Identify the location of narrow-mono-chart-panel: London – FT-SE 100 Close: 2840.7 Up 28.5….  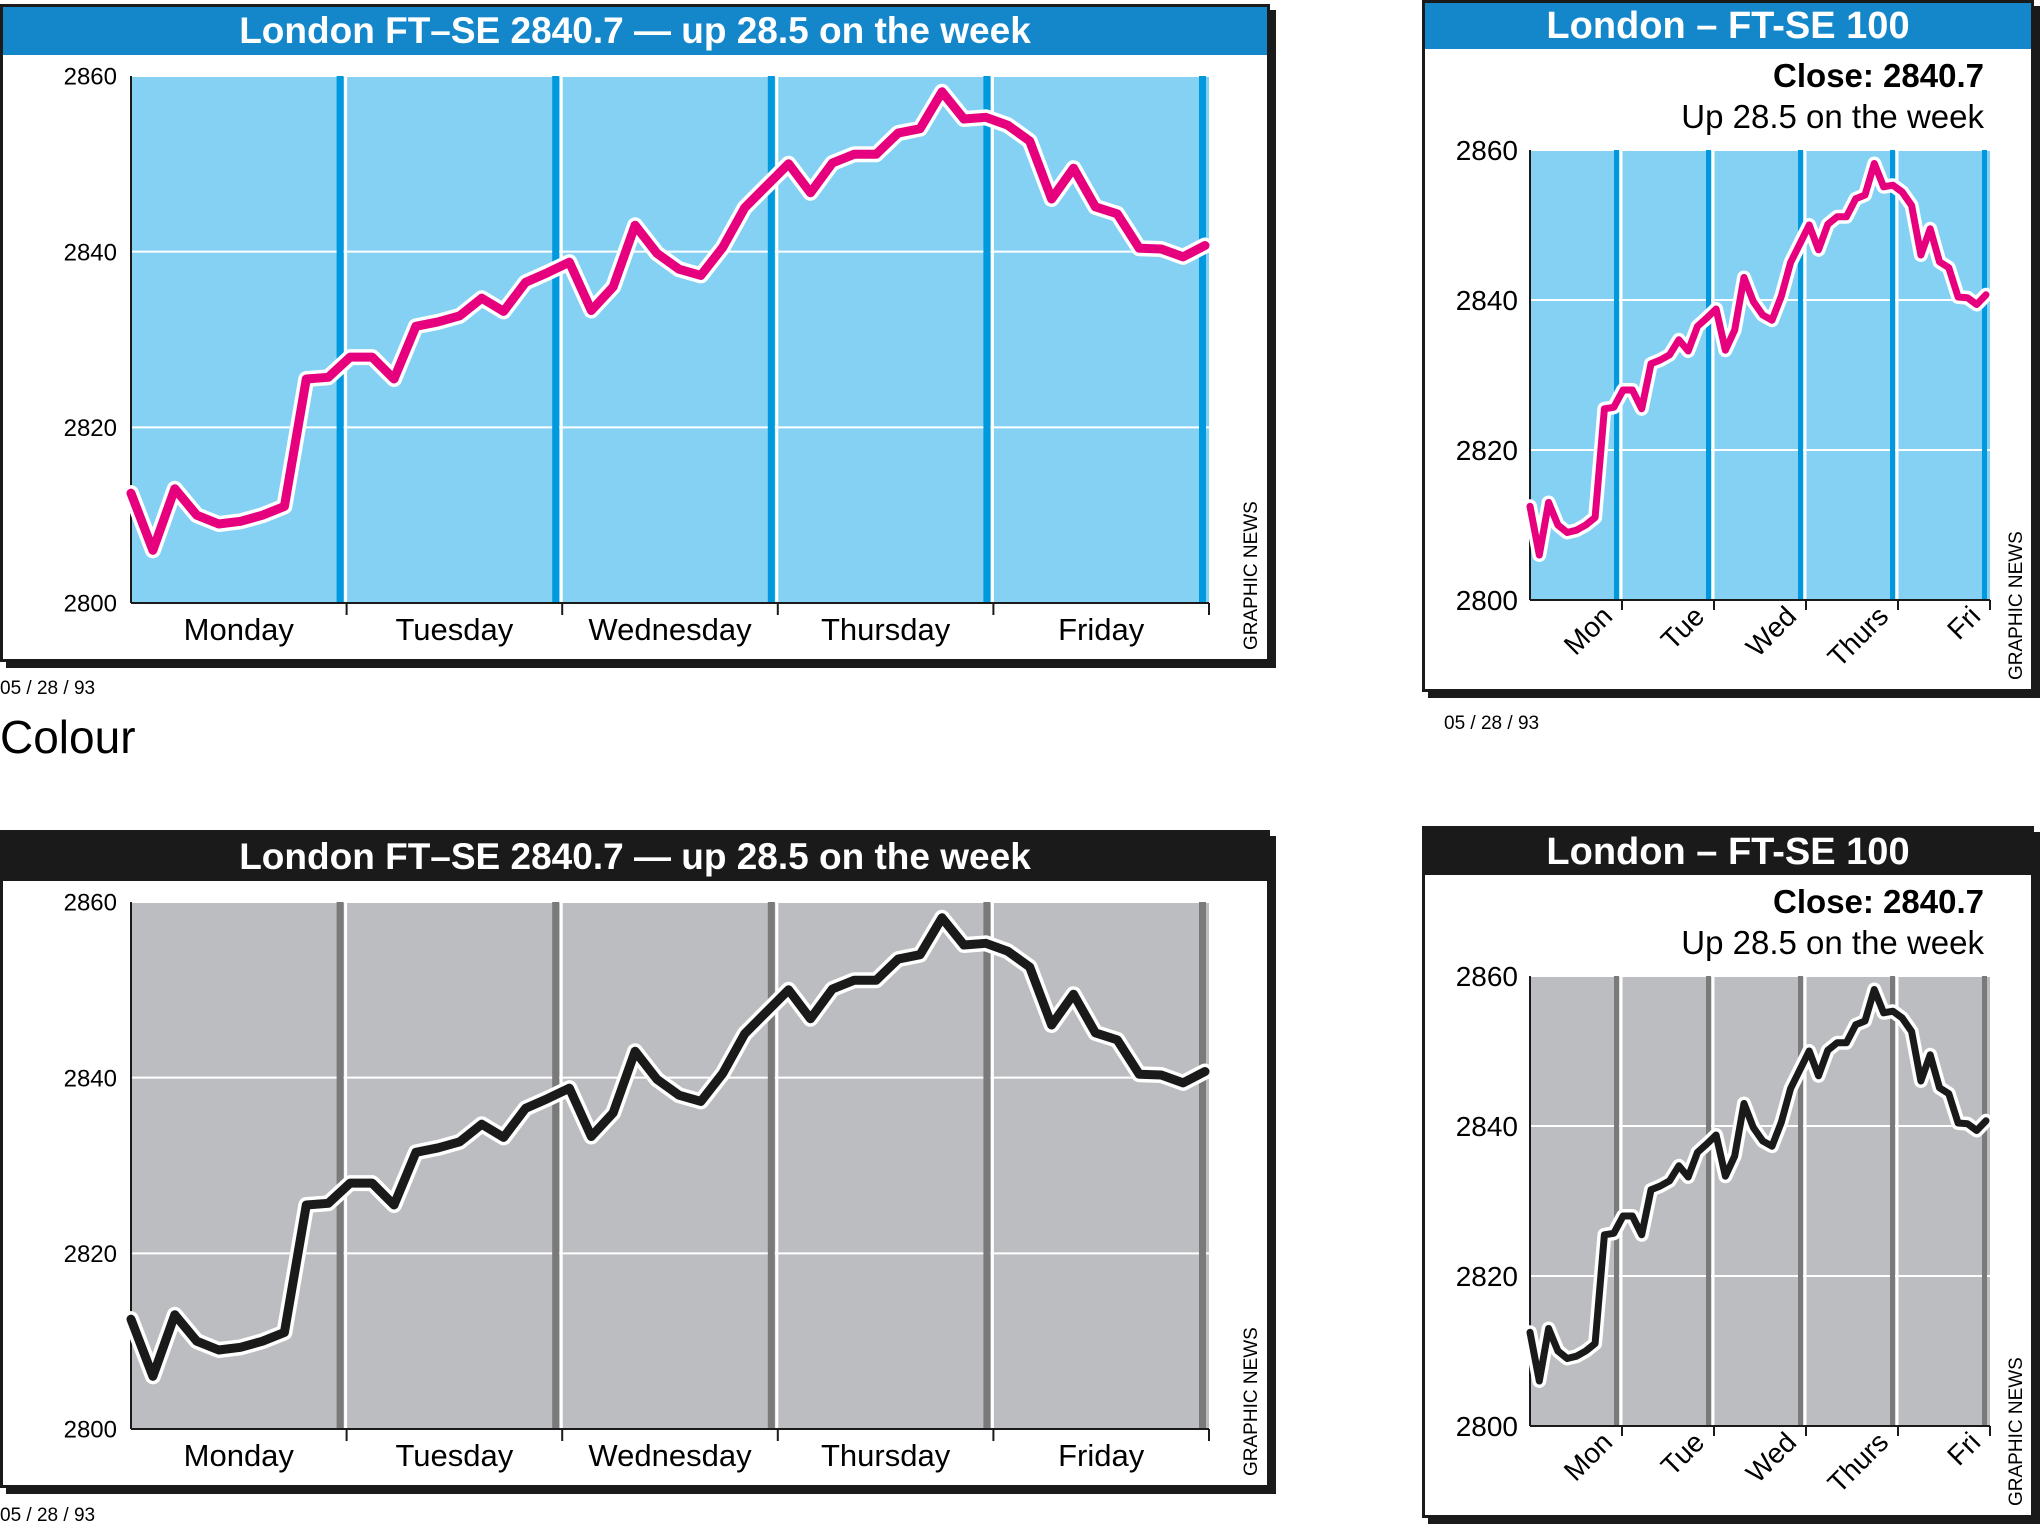
(1731, 1175).